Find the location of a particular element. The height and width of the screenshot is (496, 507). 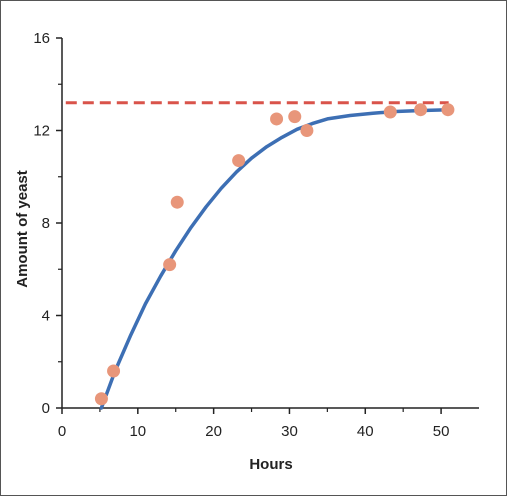

x-tick-label: 20 is located at coordinates (213, 431).